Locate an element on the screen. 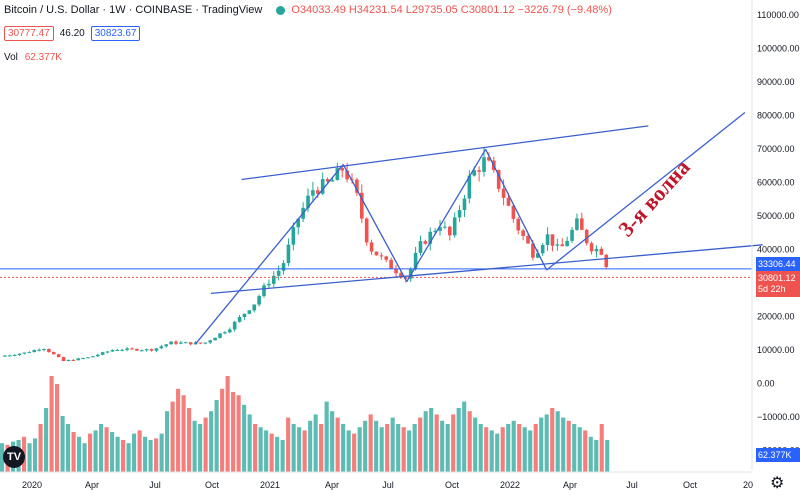  gear-icon: ⚙ is located at coordinates (777, 483).